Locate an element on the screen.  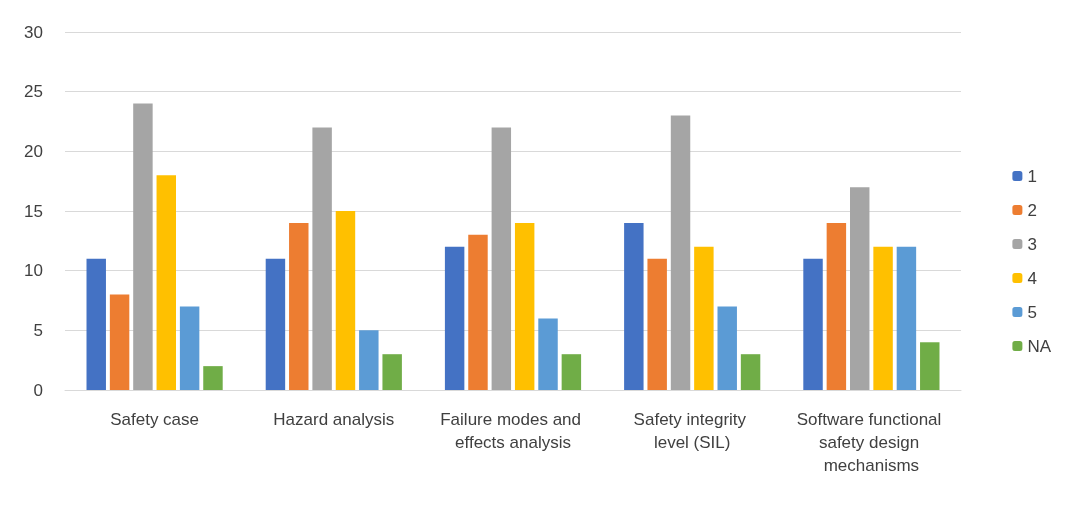
legend-label: 5 is located at coordinates (1032, 312).